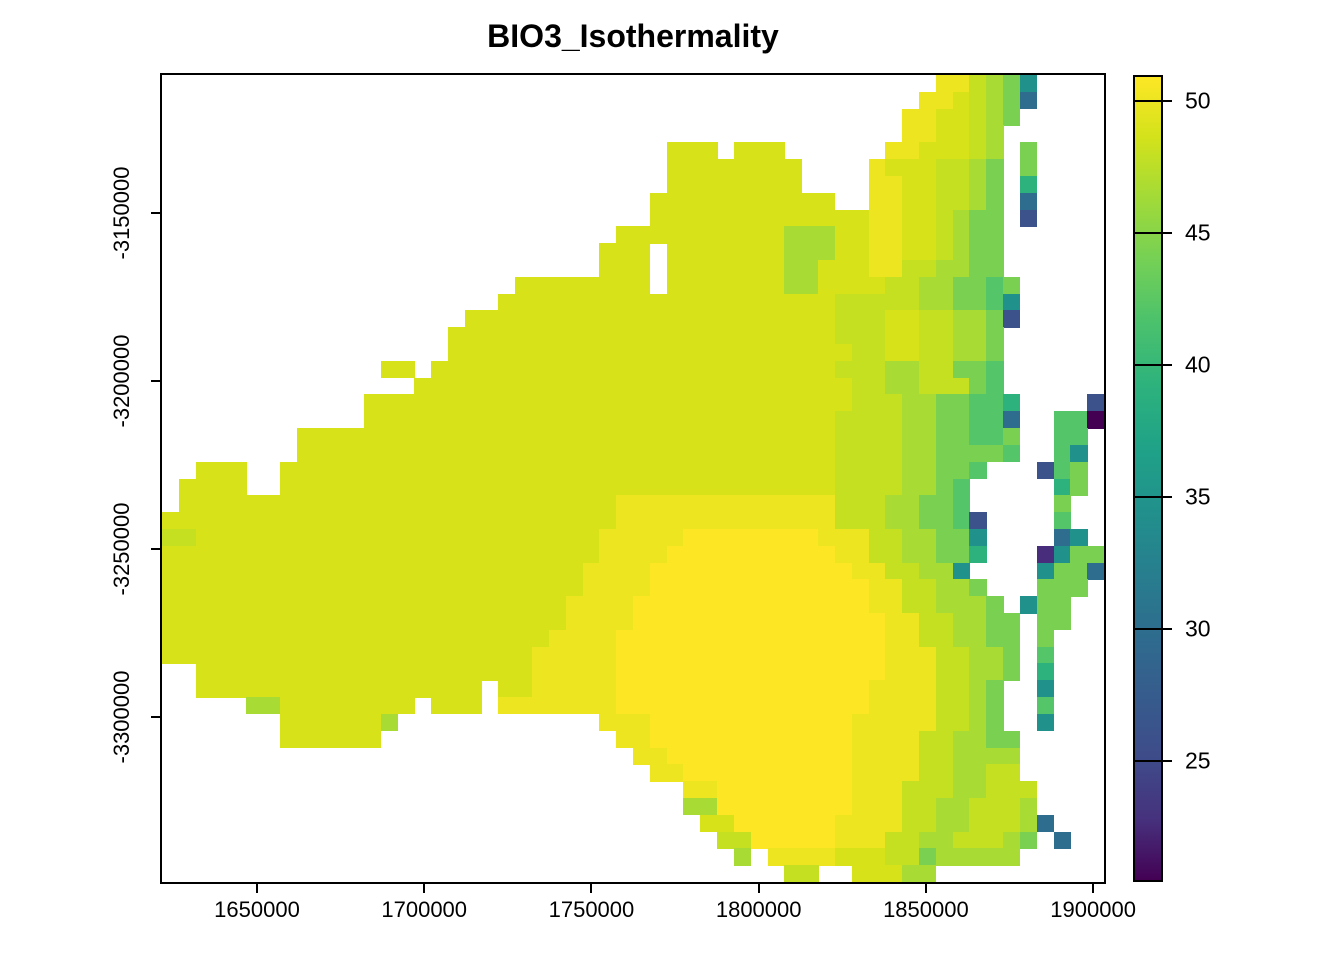  What do you see at coordinates (155, 549) in the screenshot?
I see `y-axis-tick` at bounding box center [155, 549].